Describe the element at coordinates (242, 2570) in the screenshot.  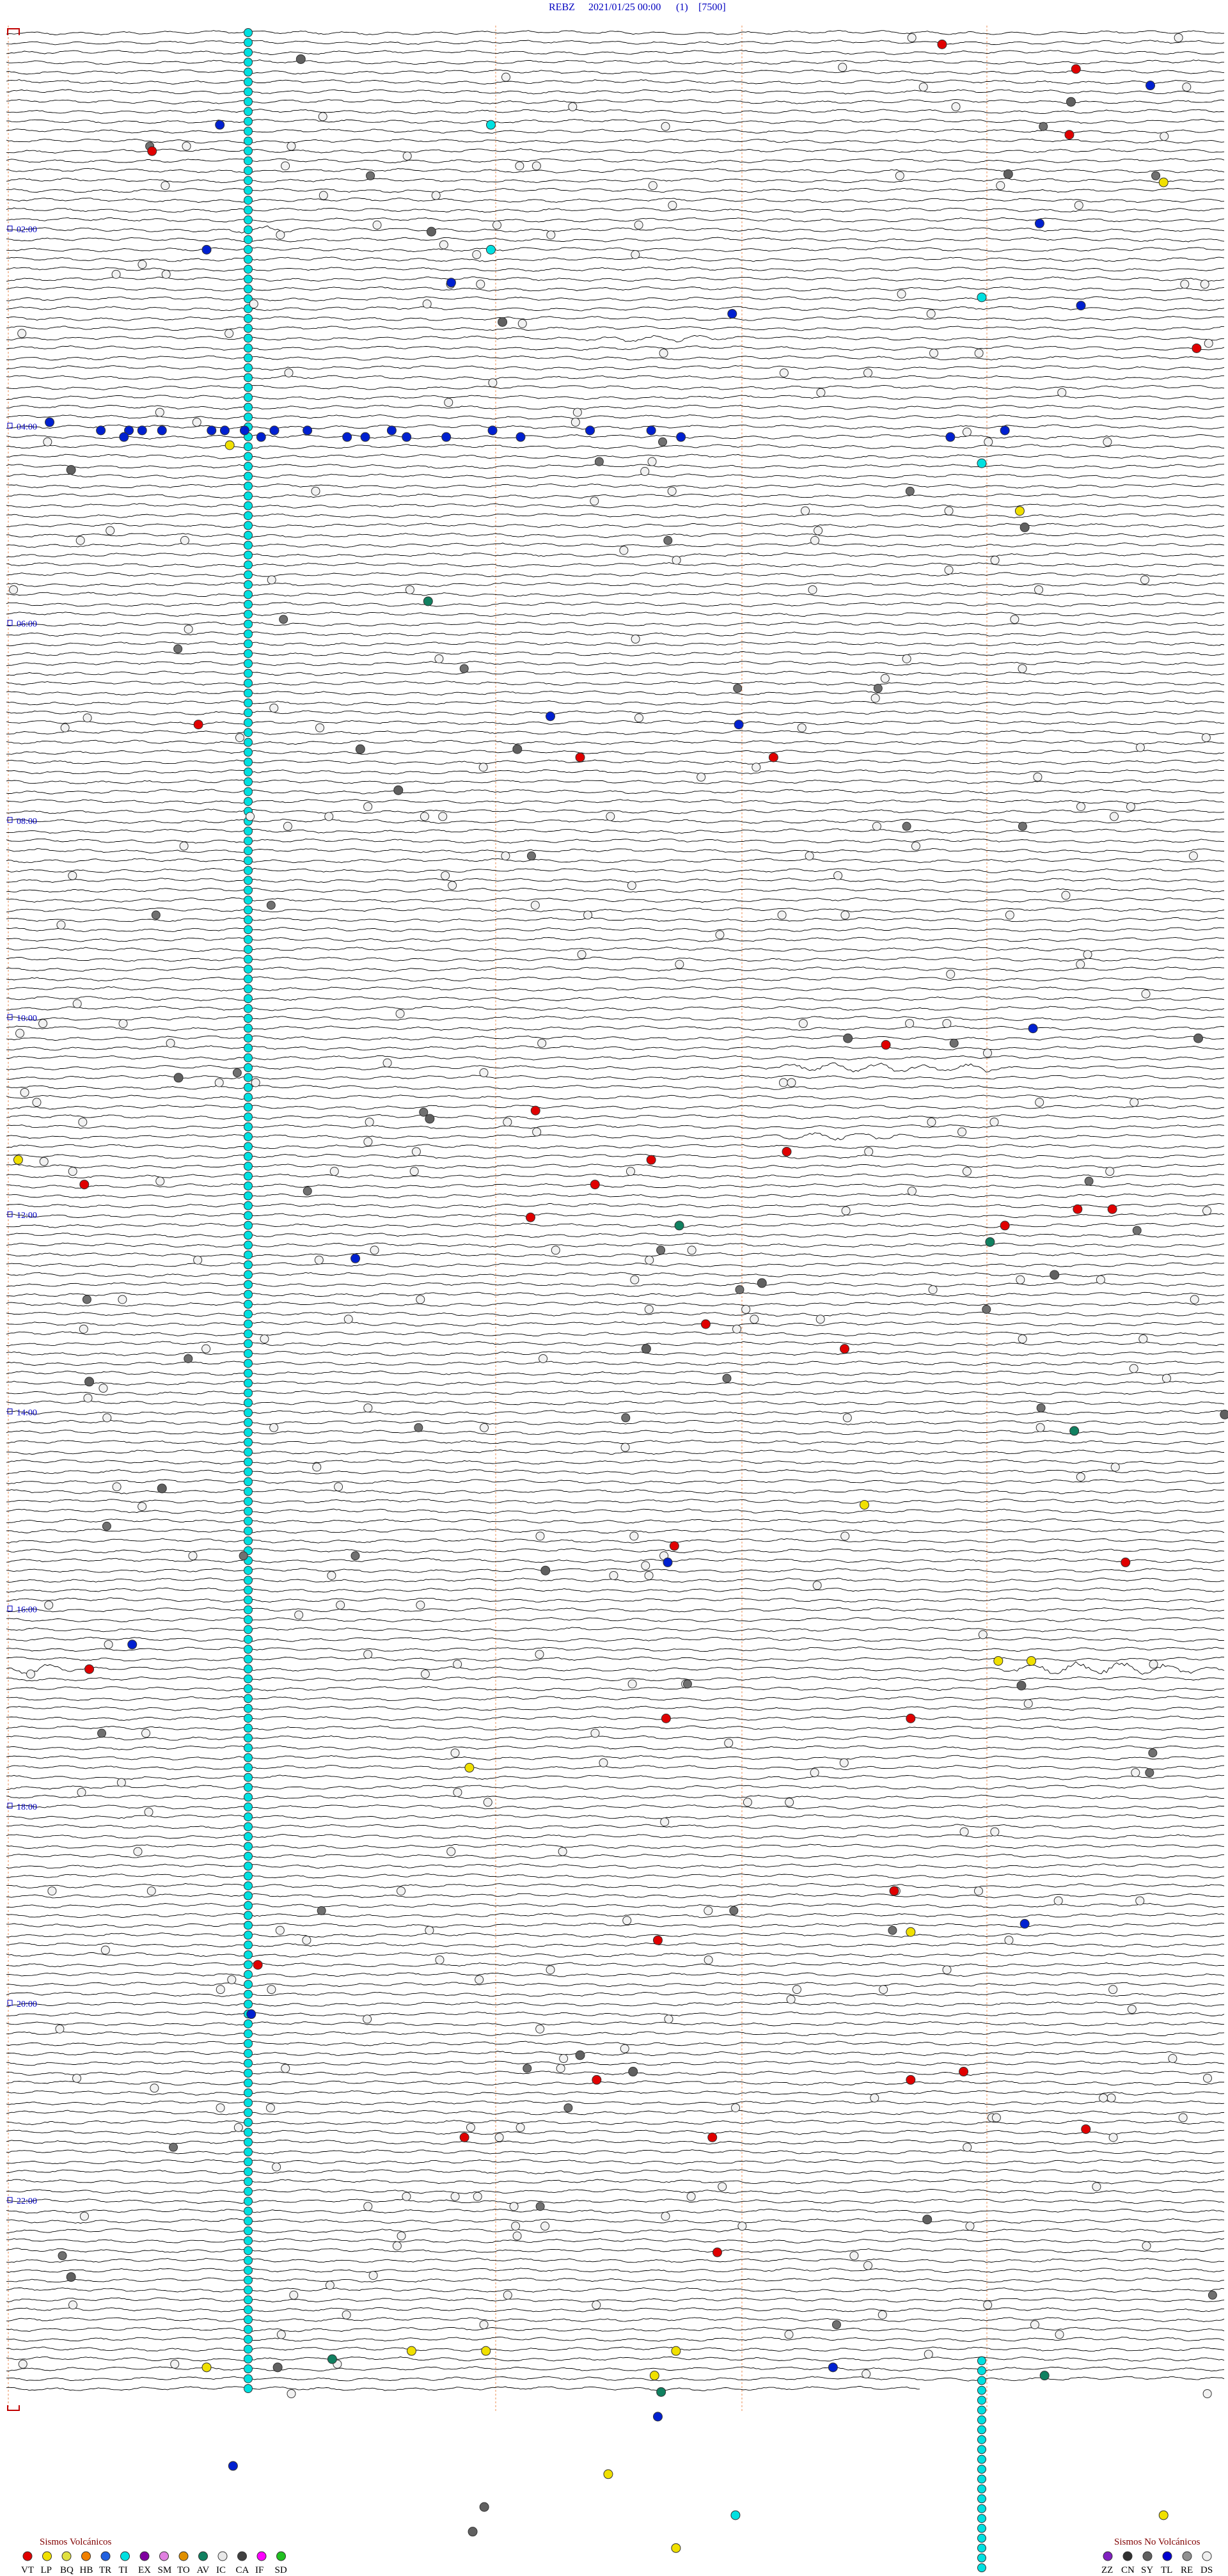
I see `legend-label: CA` at that location.